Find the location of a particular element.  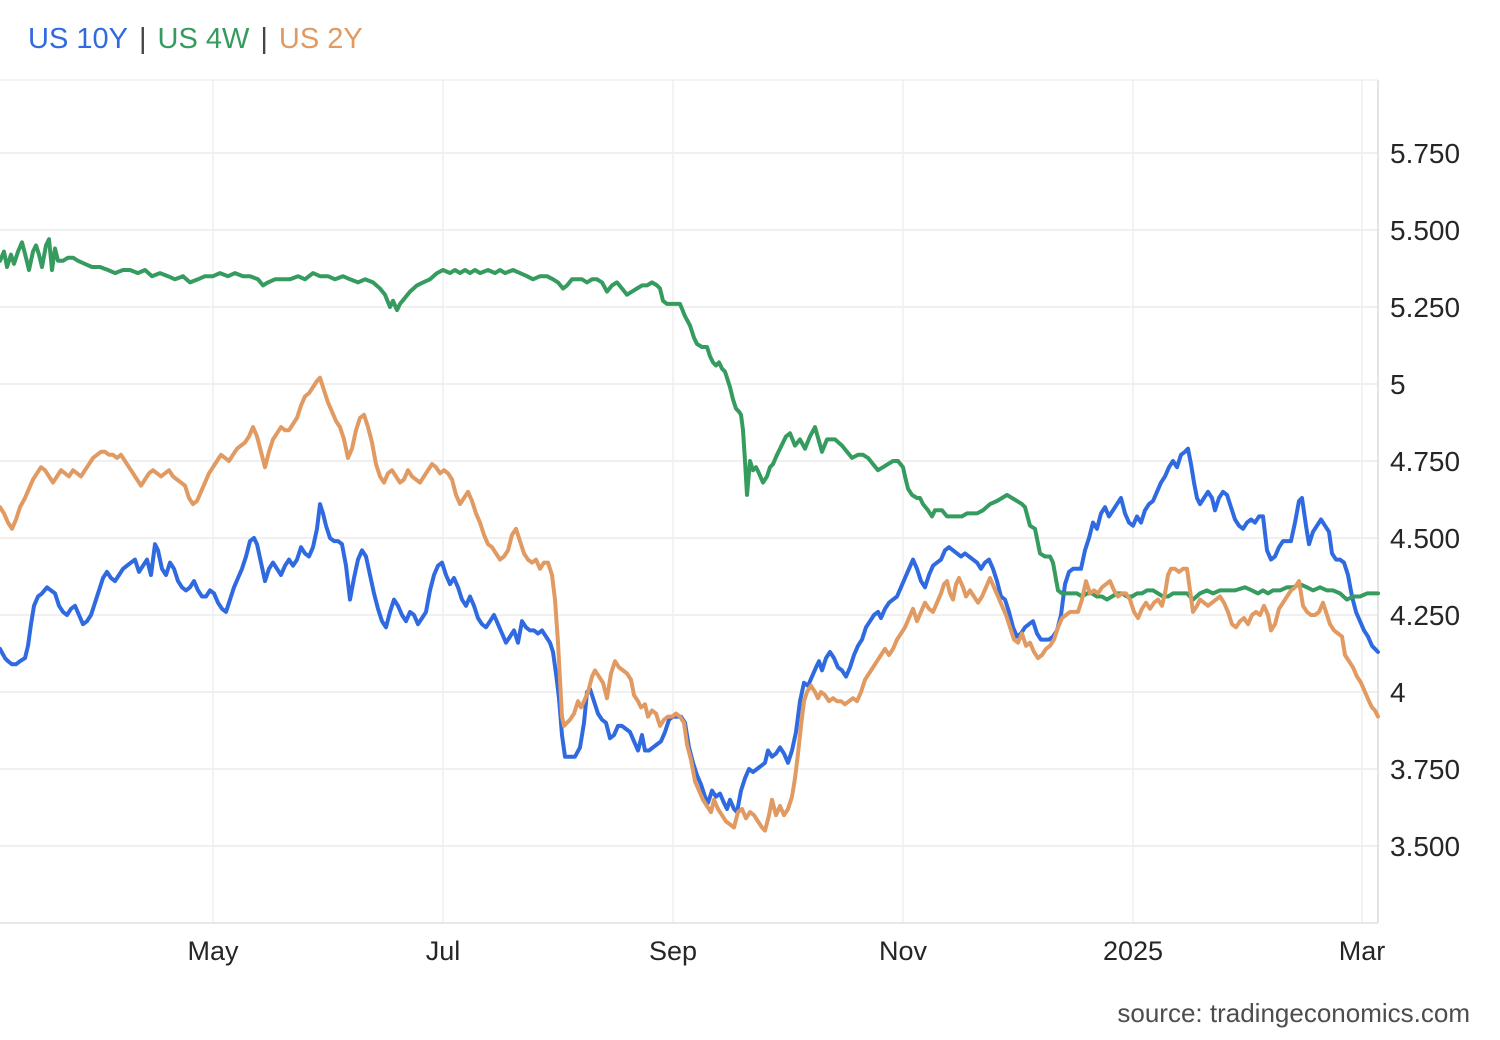

y-axis-label: 4 is located at coordinates (1398, 692).